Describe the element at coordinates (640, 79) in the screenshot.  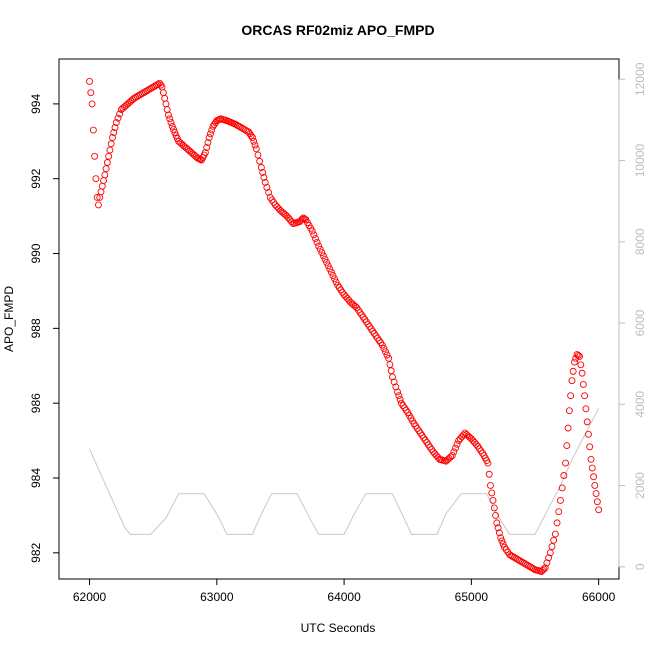
I see `y2-tick-label: 12000` at that location.